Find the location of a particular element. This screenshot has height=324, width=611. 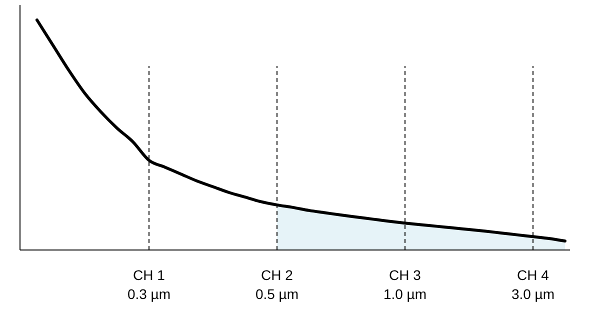

x-tick-label: CH 1 0.3 µm is located at coordinates (149, 284).